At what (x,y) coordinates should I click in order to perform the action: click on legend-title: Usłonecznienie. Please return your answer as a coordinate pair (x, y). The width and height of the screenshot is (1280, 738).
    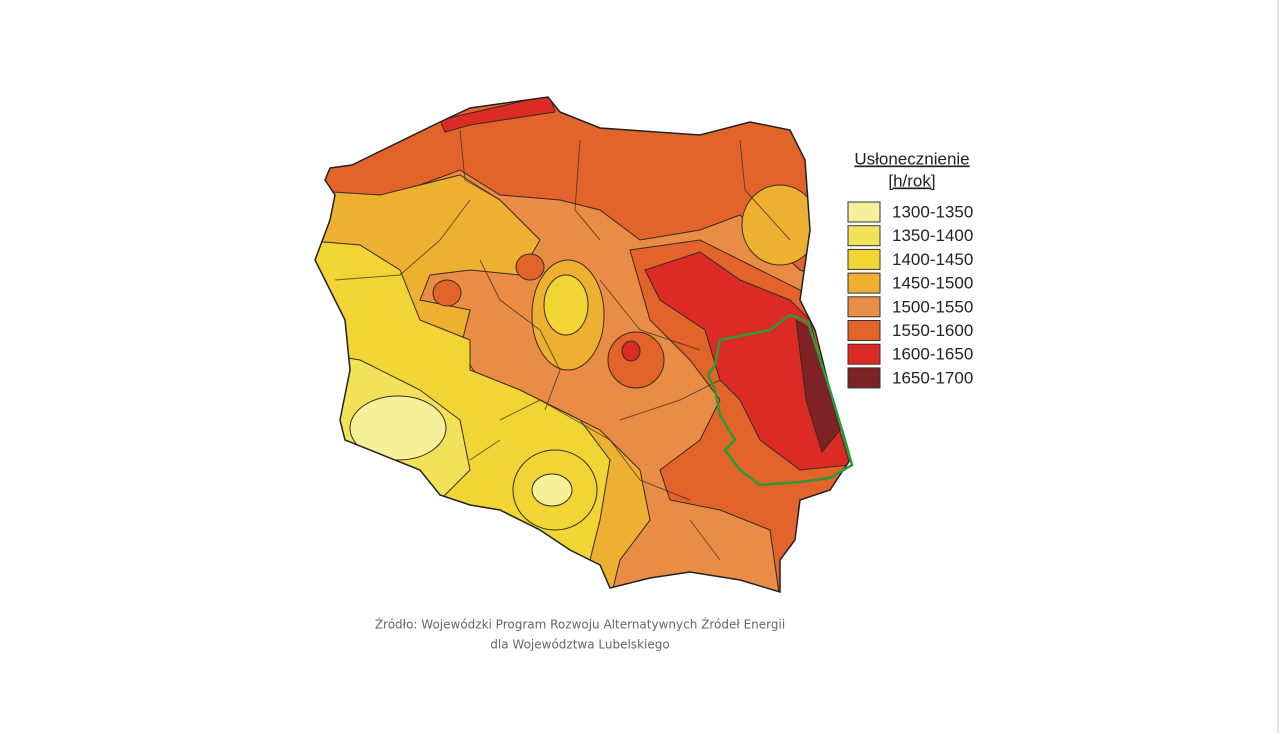
    Looking at the image, I should click on (911, 158).